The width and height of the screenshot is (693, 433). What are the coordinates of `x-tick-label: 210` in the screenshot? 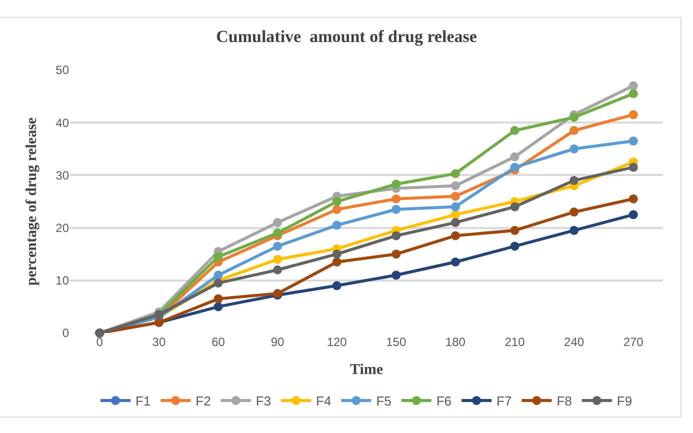 It's located at (515, 342).